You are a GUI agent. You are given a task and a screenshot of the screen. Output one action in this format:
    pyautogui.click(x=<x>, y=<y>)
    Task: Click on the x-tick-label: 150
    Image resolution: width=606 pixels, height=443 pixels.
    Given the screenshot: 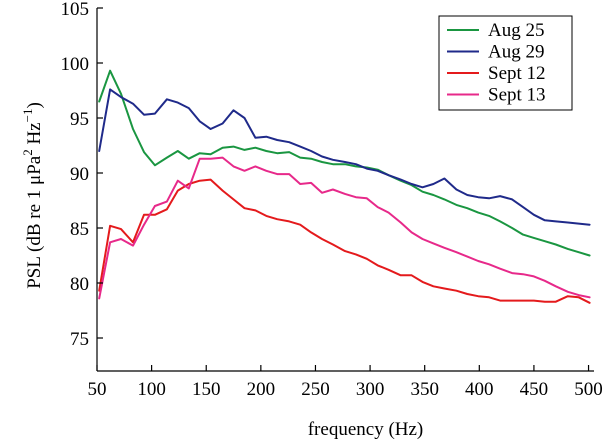 What is the action you would take?
    pyautogui.click(x=206, y=389)
    